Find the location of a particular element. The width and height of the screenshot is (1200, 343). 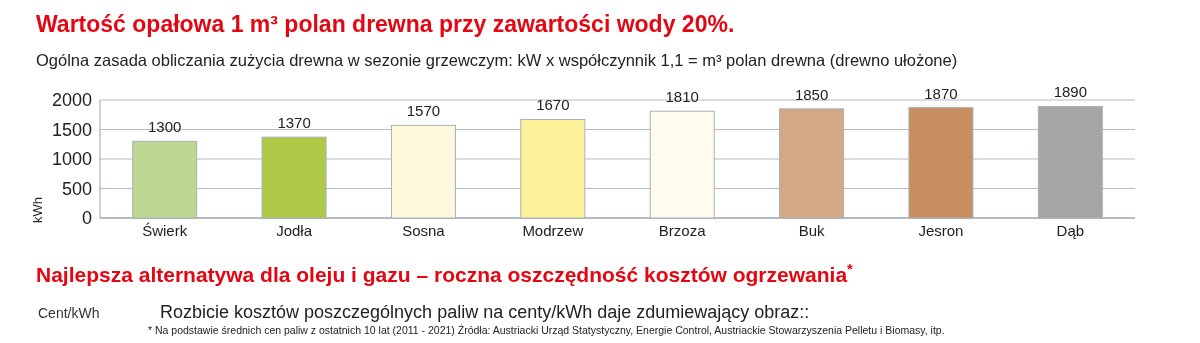

data-label: 1300 is located at coordinates (165, 127).